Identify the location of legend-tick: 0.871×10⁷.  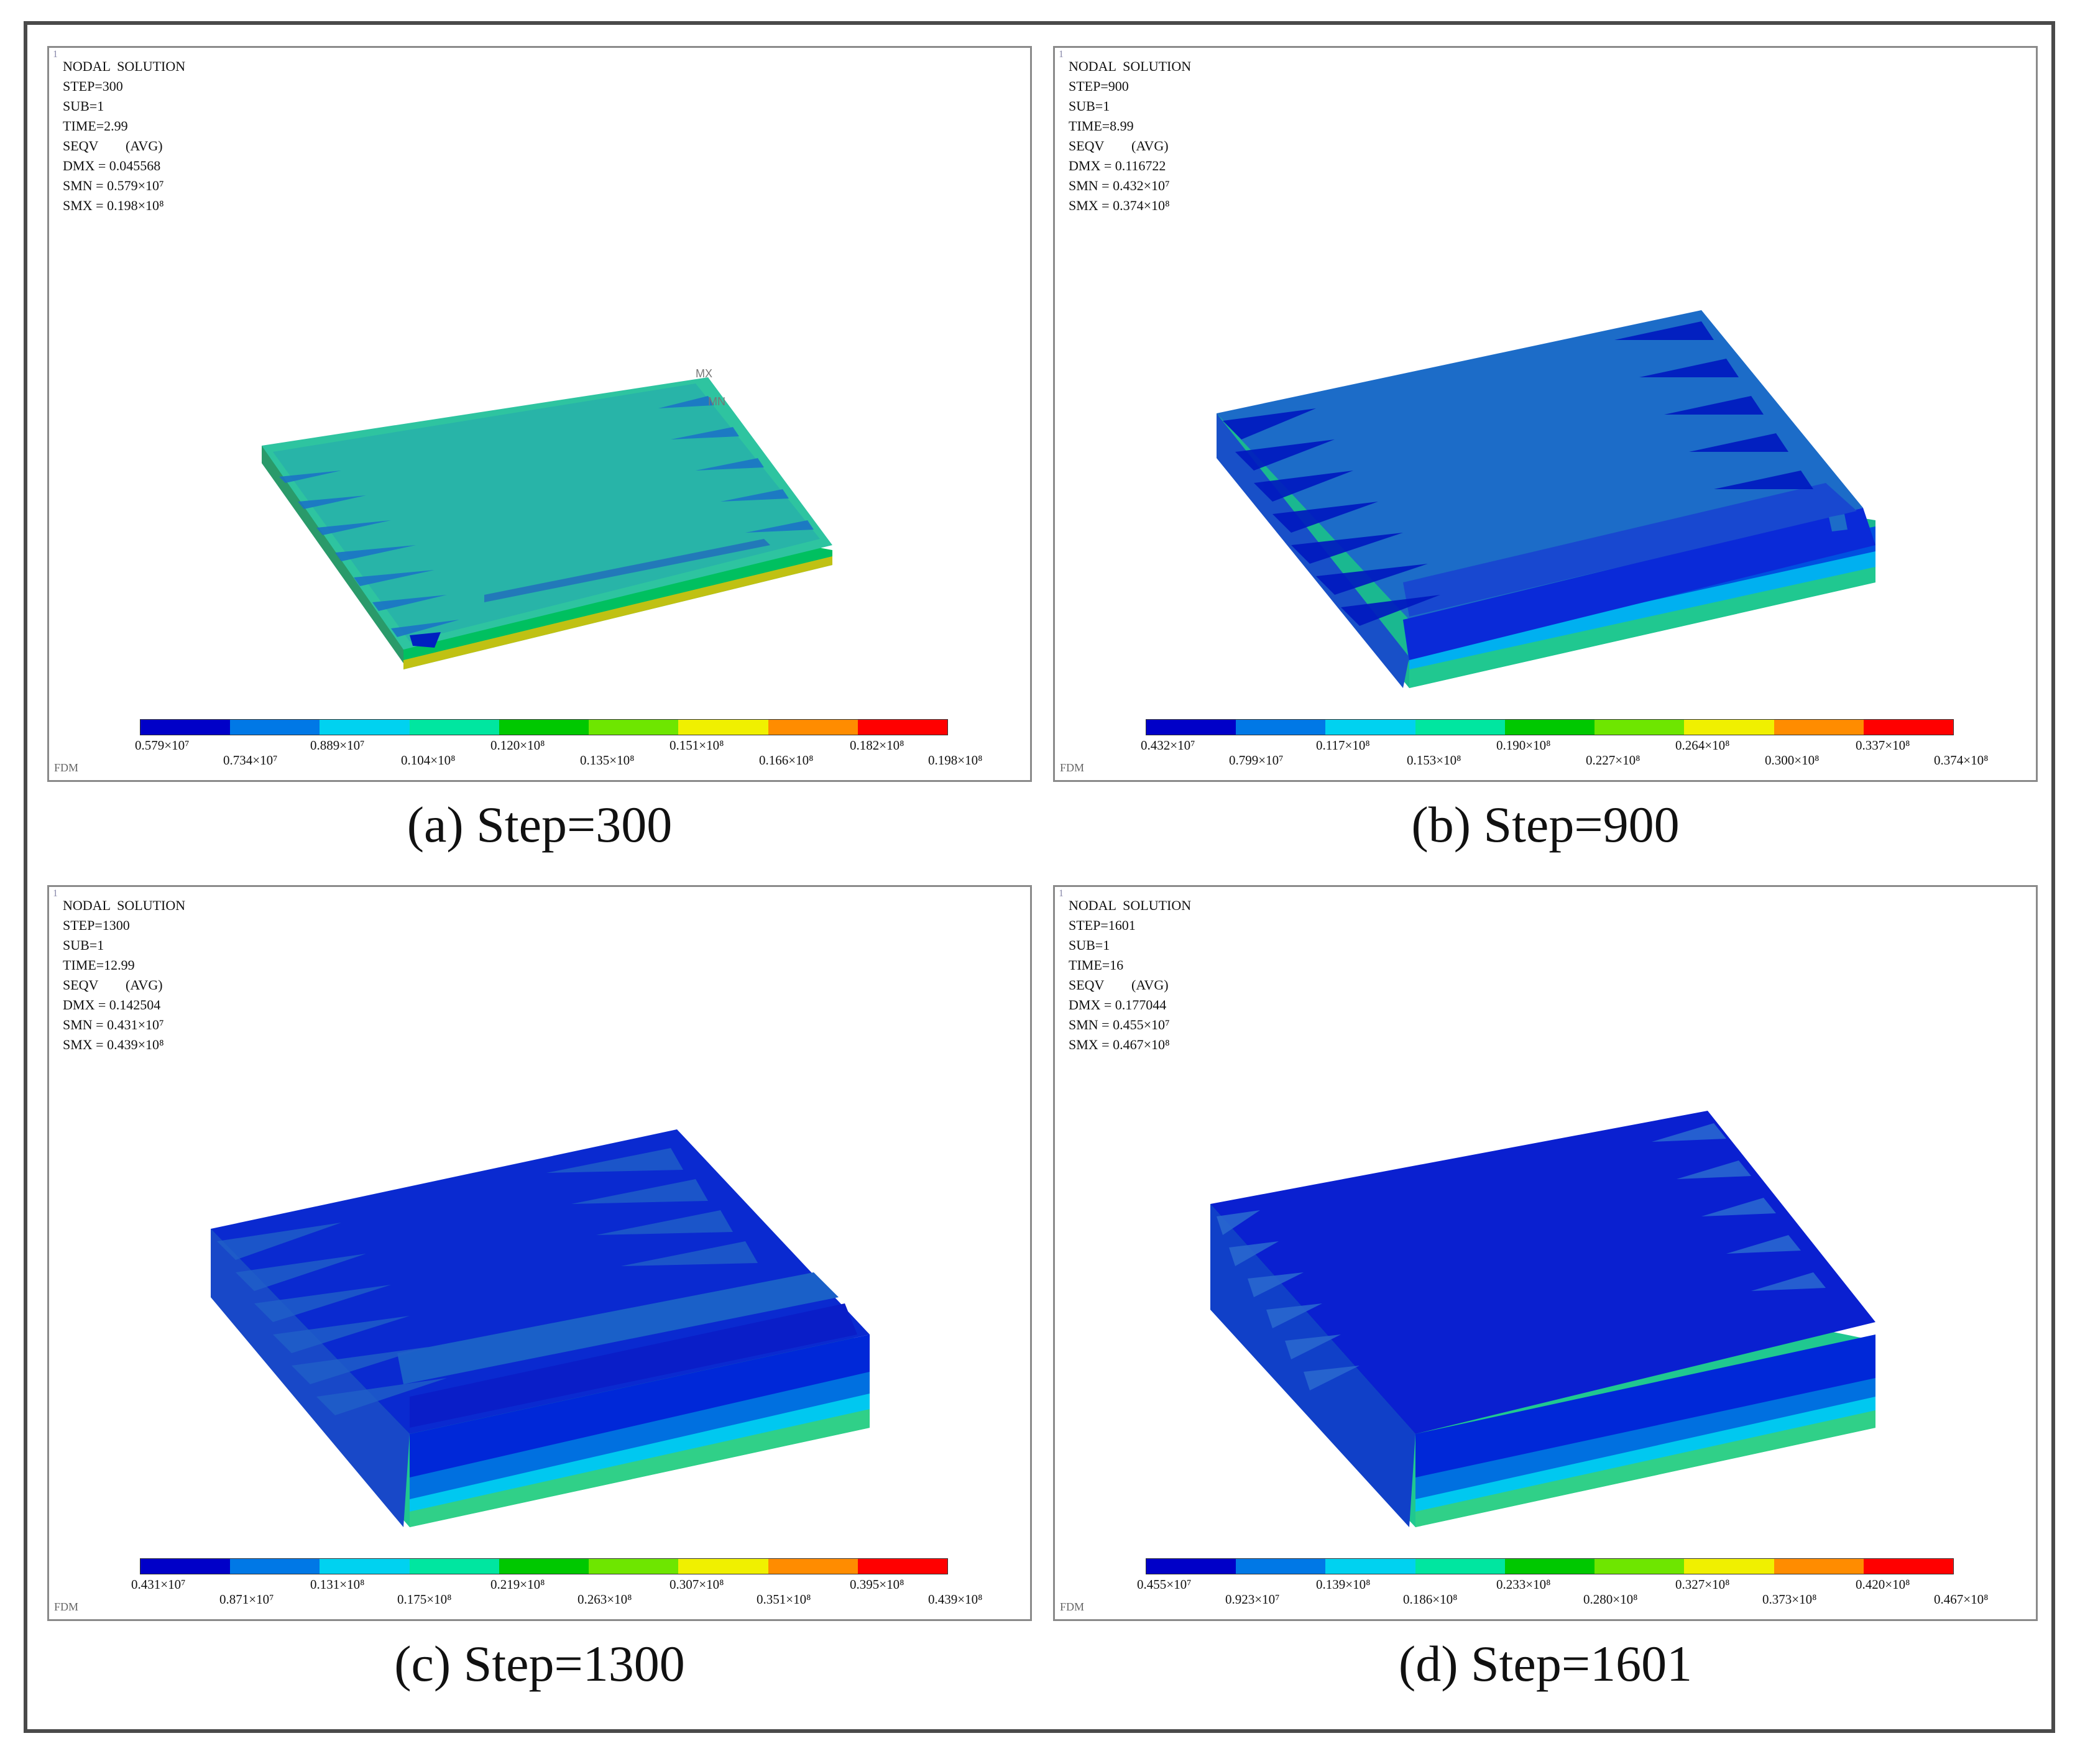
(246, 1599).